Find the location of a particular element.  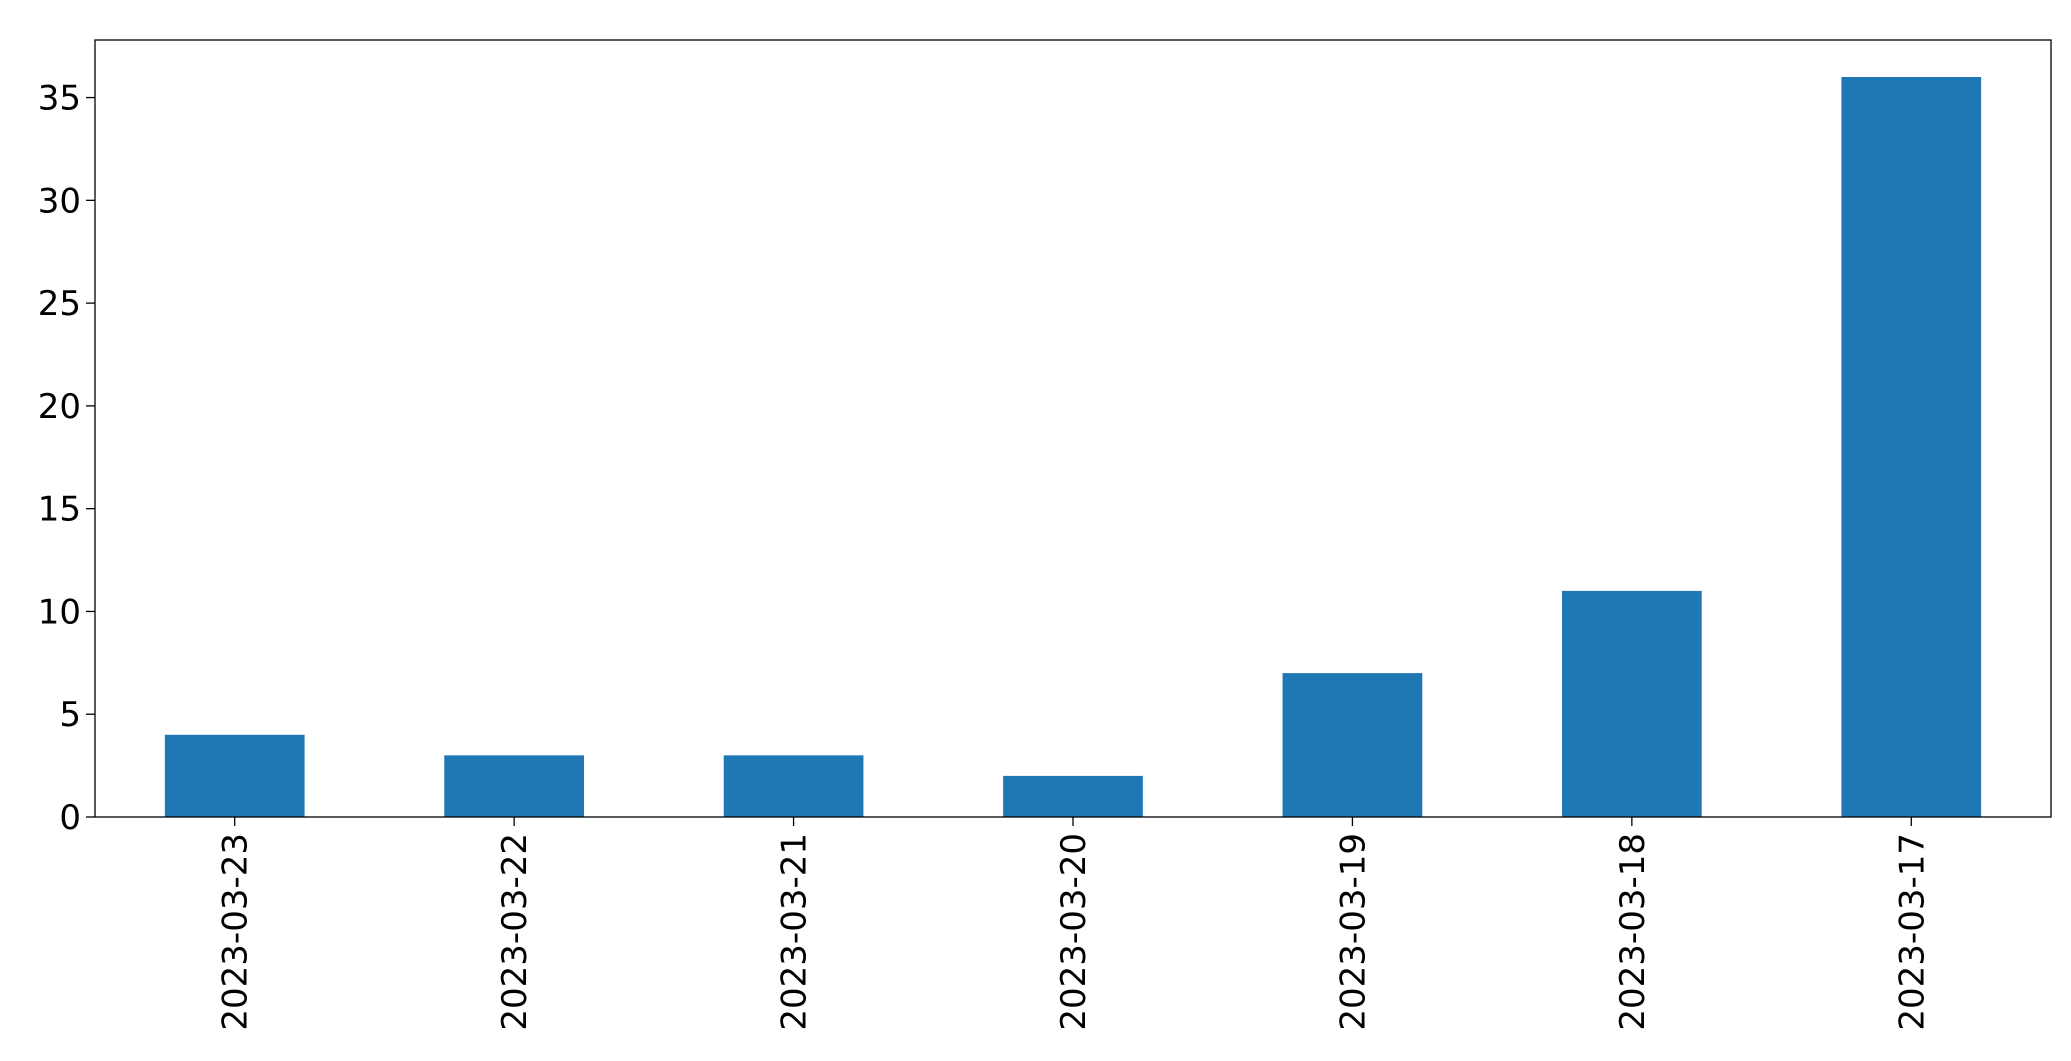

x-tick-label: 2023-03-21 is located at coordinates (795, 932).